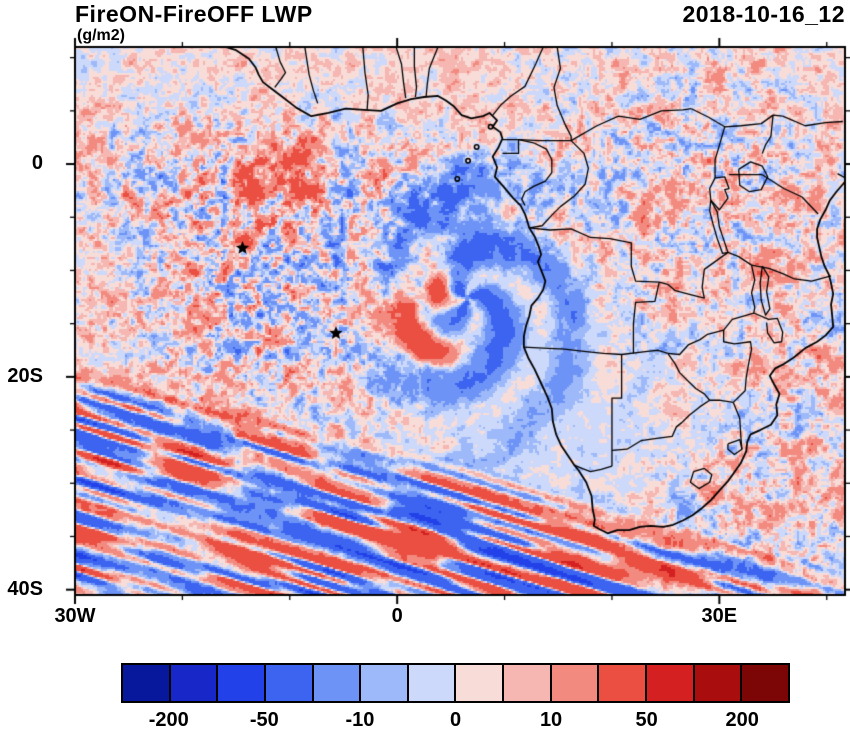  Describe the element at coordinates (23, 330) in the screenshot. I see `y-axis-labels: 0 20S 40S` at that location.